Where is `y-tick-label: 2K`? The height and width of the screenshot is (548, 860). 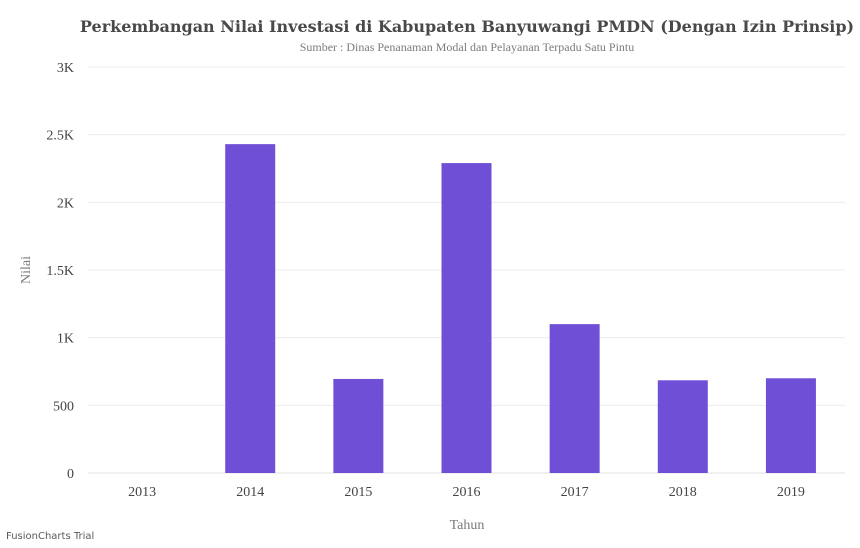
y-tick-label: 2K is located at coordinates (65, 203).